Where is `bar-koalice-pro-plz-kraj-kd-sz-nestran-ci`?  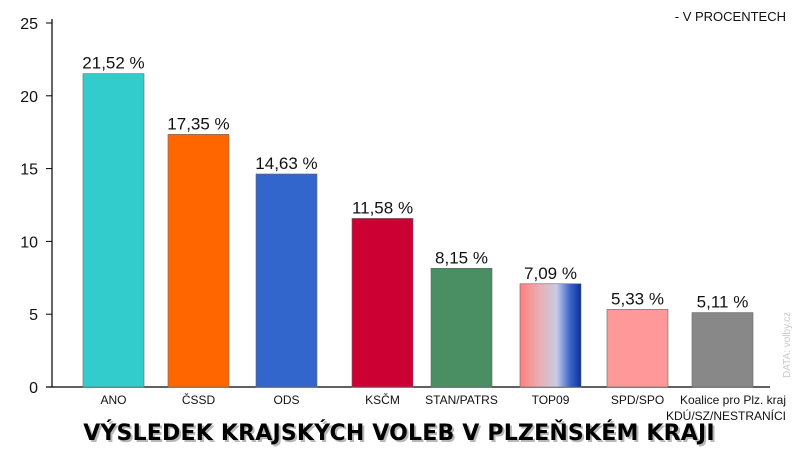
bar-koalice-pro-plz-kraj-kd-sz-nestran-ci is located at coordinates (722, 350).